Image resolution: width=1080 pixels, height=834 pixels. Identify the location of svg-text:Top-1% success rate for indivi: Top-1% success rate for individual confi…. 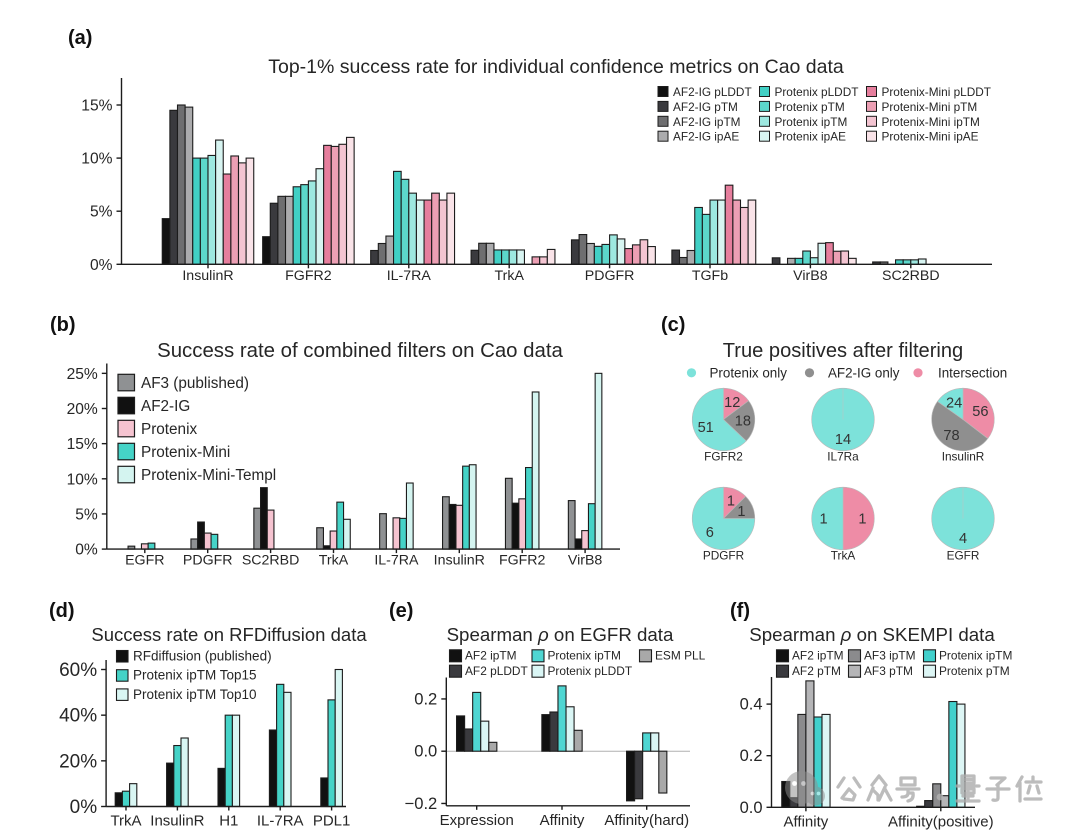
(556, 67).